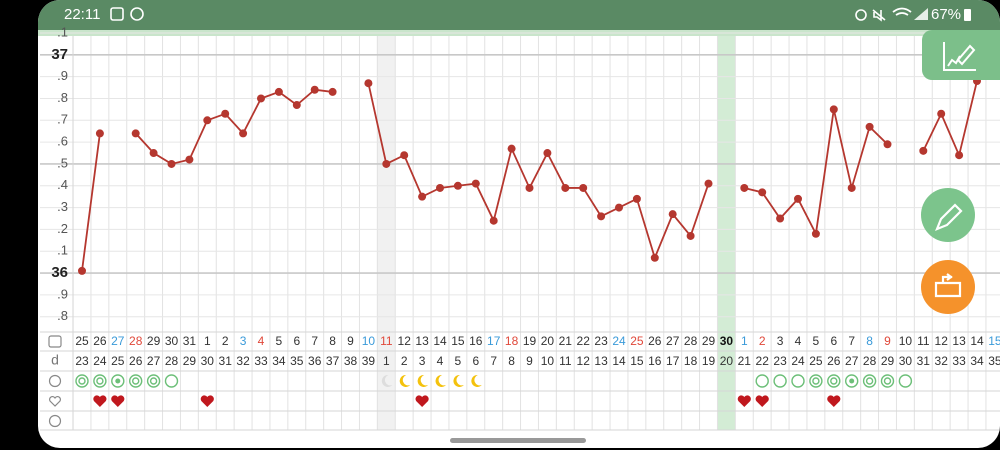  I want to click on date-label: 28, so click(136, 341).